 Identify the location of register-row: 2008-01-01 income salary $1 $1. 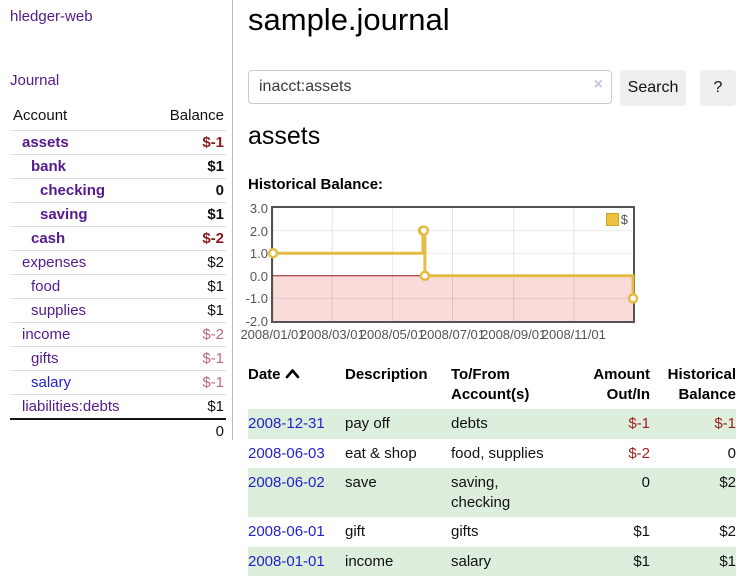
(492, 561).